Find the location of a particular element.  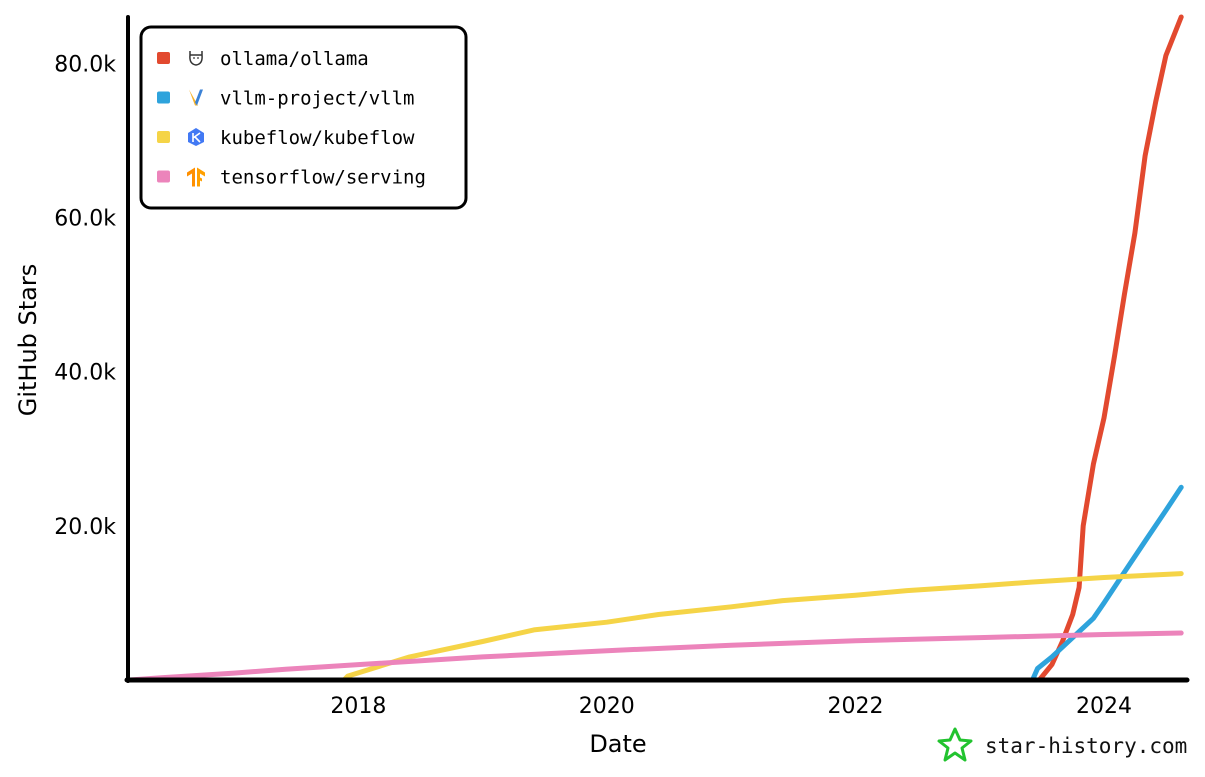

watermark: star-history.com is located at coordinates (1062, 744).